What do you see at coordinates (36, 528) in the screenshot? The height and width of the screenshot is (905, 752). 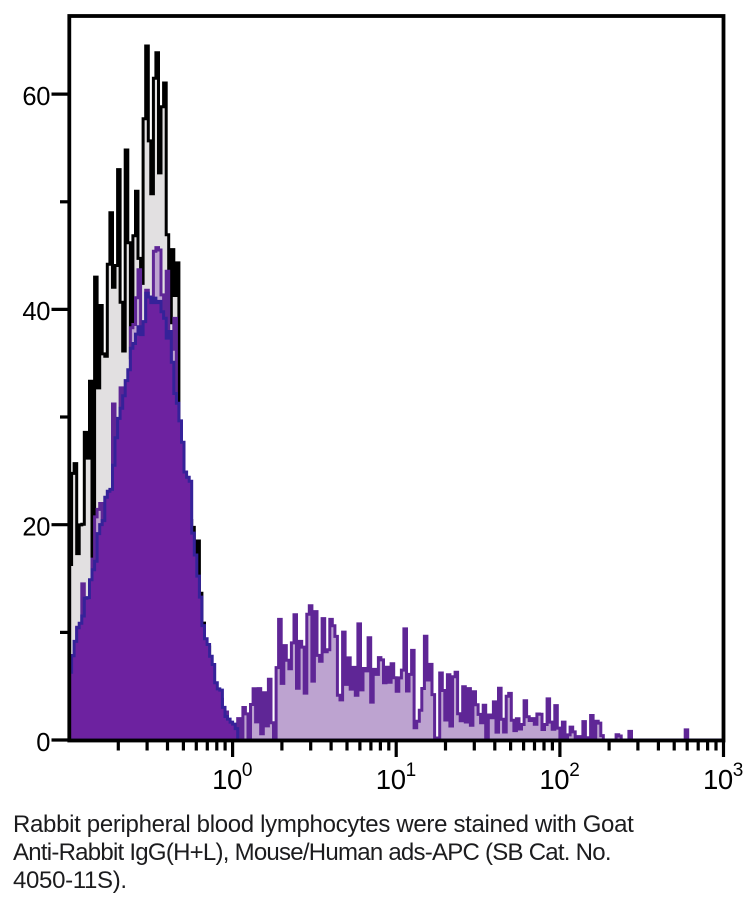 I see `svg-text: 20` at bounding box center [36, 528].